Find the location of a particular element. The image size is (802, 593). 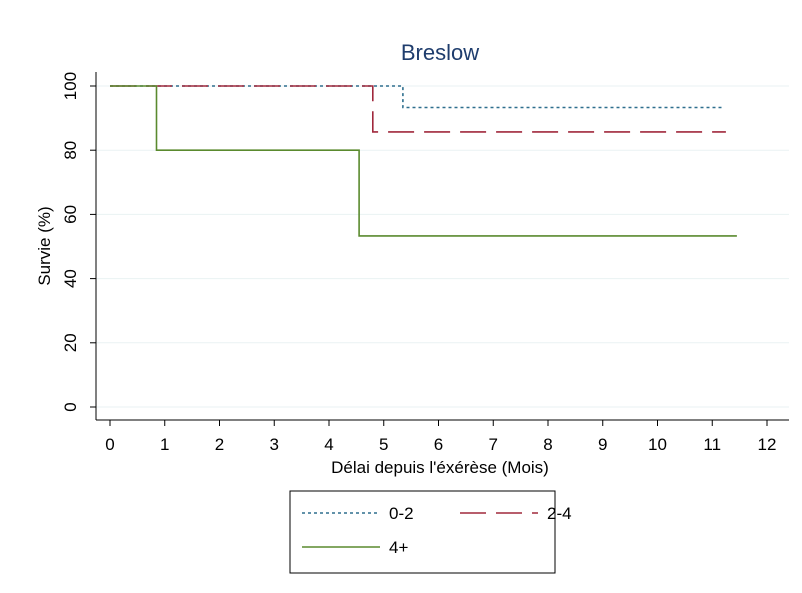

x-tick-label-9: 9 is located at coordinates (602, 444).